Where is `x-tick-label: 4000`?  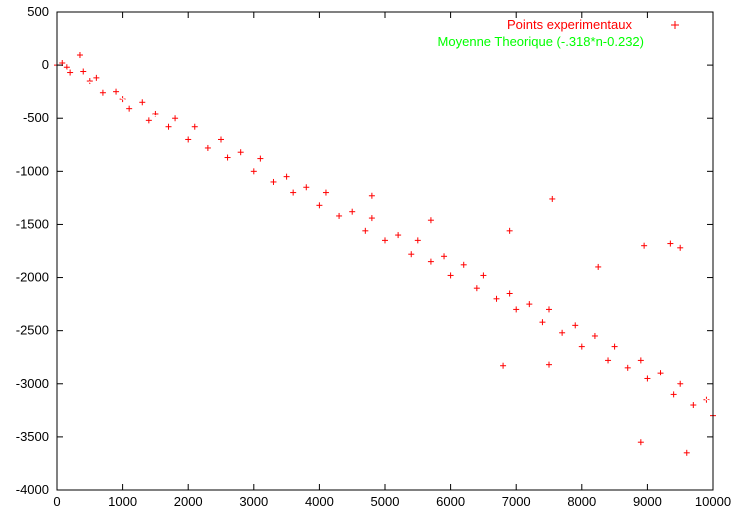 x-tick-label: 4000 is located at coordinates (319, 501).